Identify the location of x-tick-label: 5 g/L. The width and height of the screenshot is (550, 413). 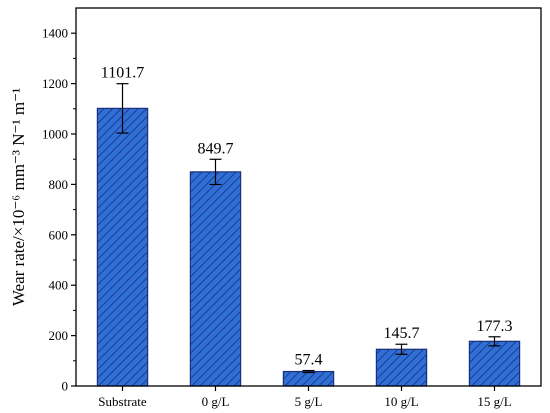
(309, 401).